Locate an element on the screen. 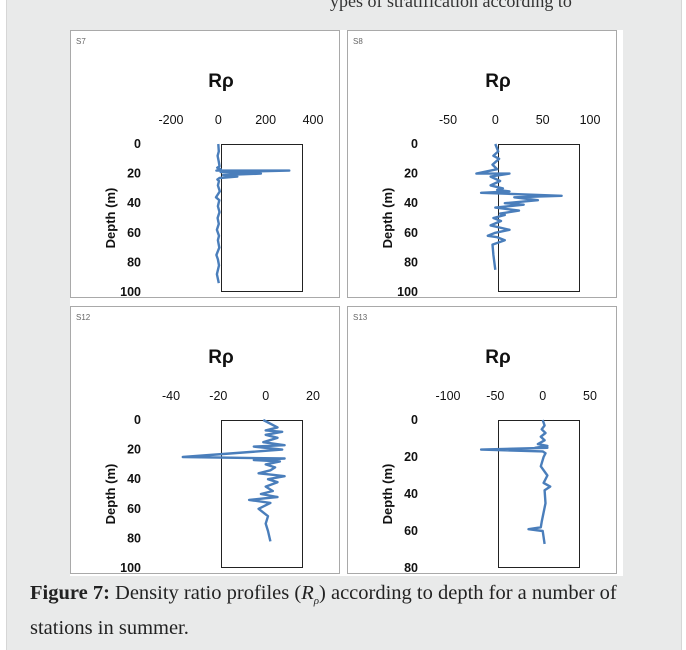  x-tick-label: 100 is located at coordinates (590, 120).